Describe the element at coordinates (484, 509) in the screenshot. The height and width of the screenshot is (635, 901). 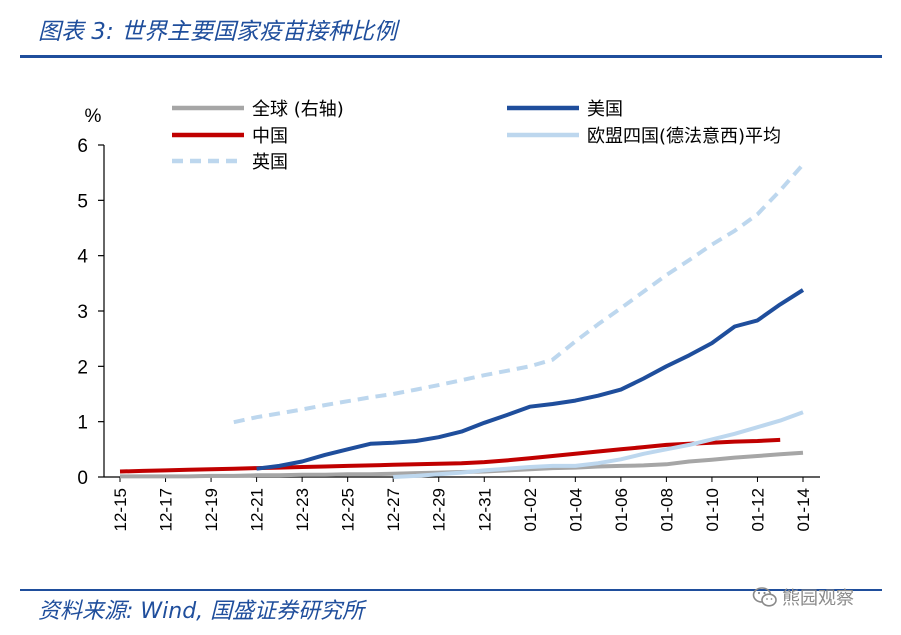
I see `x-tick-label: 12-31` at that location.